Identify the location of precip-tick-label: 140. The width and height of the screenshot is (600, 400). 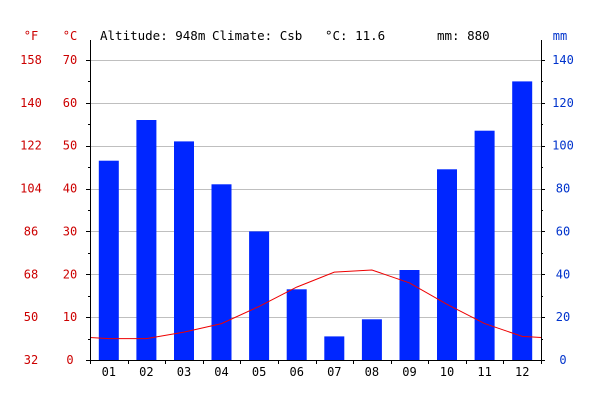
(563, 60).